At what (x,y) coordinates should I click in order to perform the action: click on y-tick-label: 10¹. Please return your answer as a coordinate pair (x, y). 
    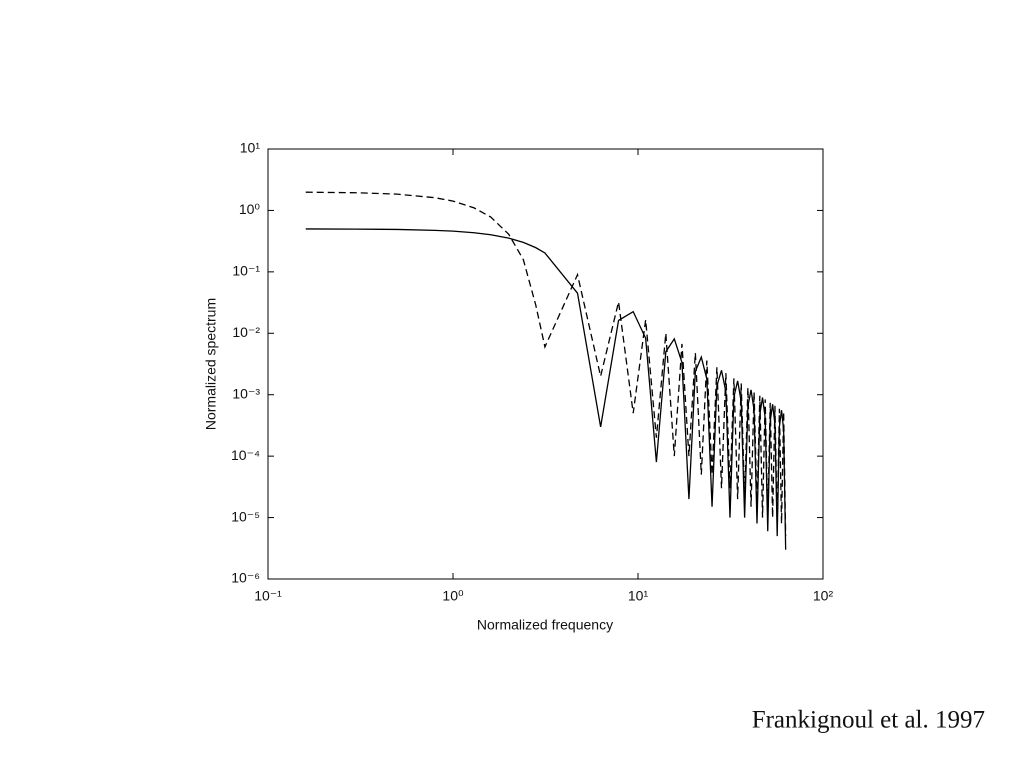
    Looking at the image, I should click on (250, 148).